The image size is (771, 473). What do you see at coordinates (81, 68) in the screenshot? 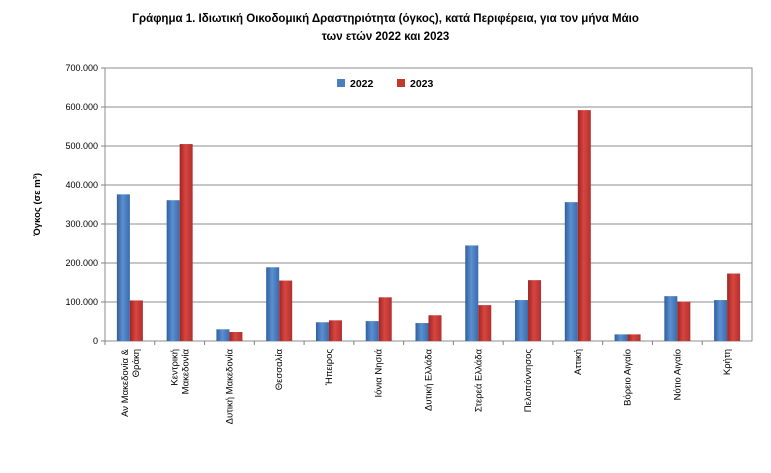
I see `y-tick-label: 700.000` at bounding box center [81, 68].